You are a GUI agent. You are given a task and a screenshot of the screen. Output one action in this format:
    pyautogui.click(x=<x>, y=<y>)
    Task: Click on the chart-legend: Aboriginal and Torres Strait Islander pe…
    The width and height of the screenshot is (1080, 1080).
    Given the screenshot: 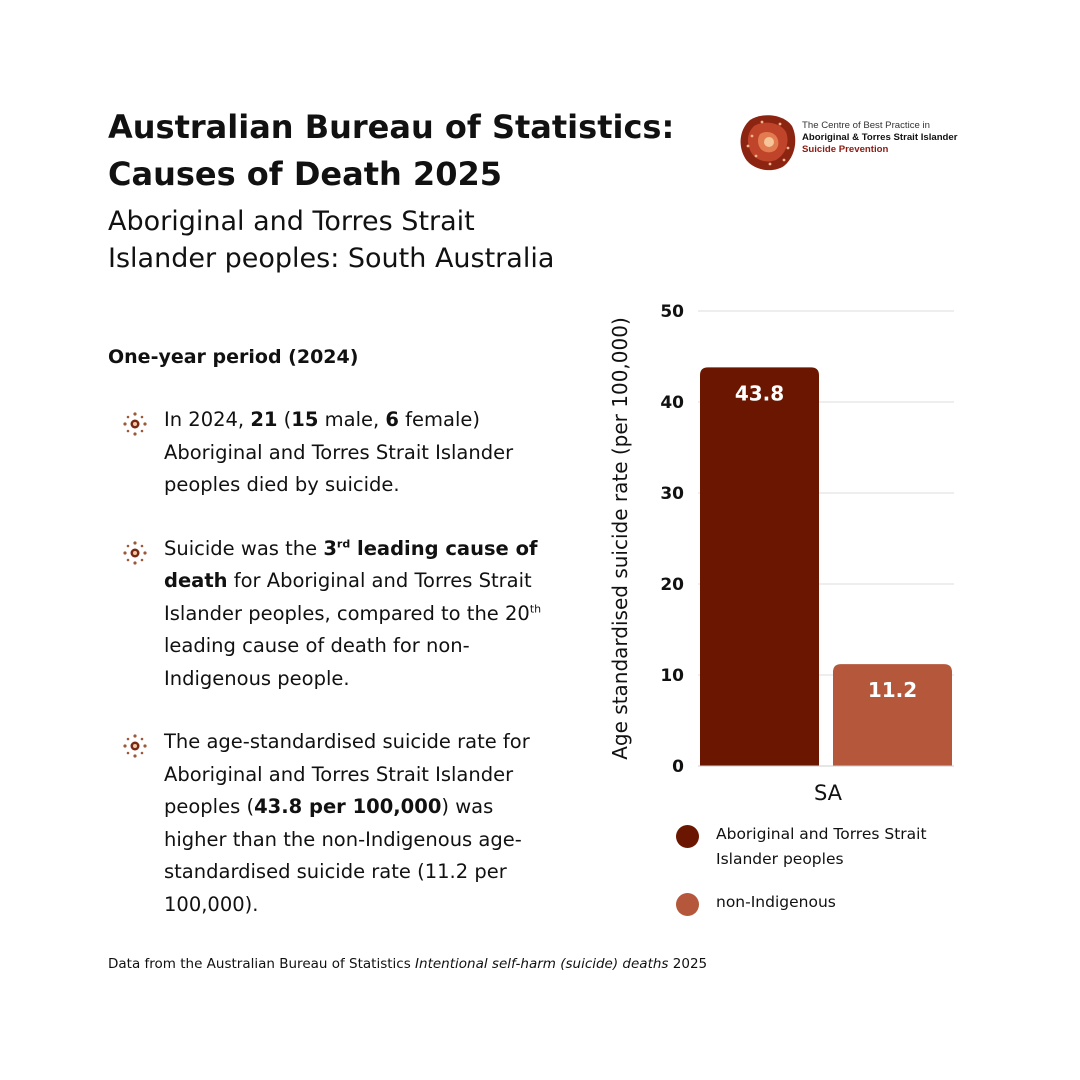 What is the action you would take?
    pyautogui.click(x=826, y=877)
    